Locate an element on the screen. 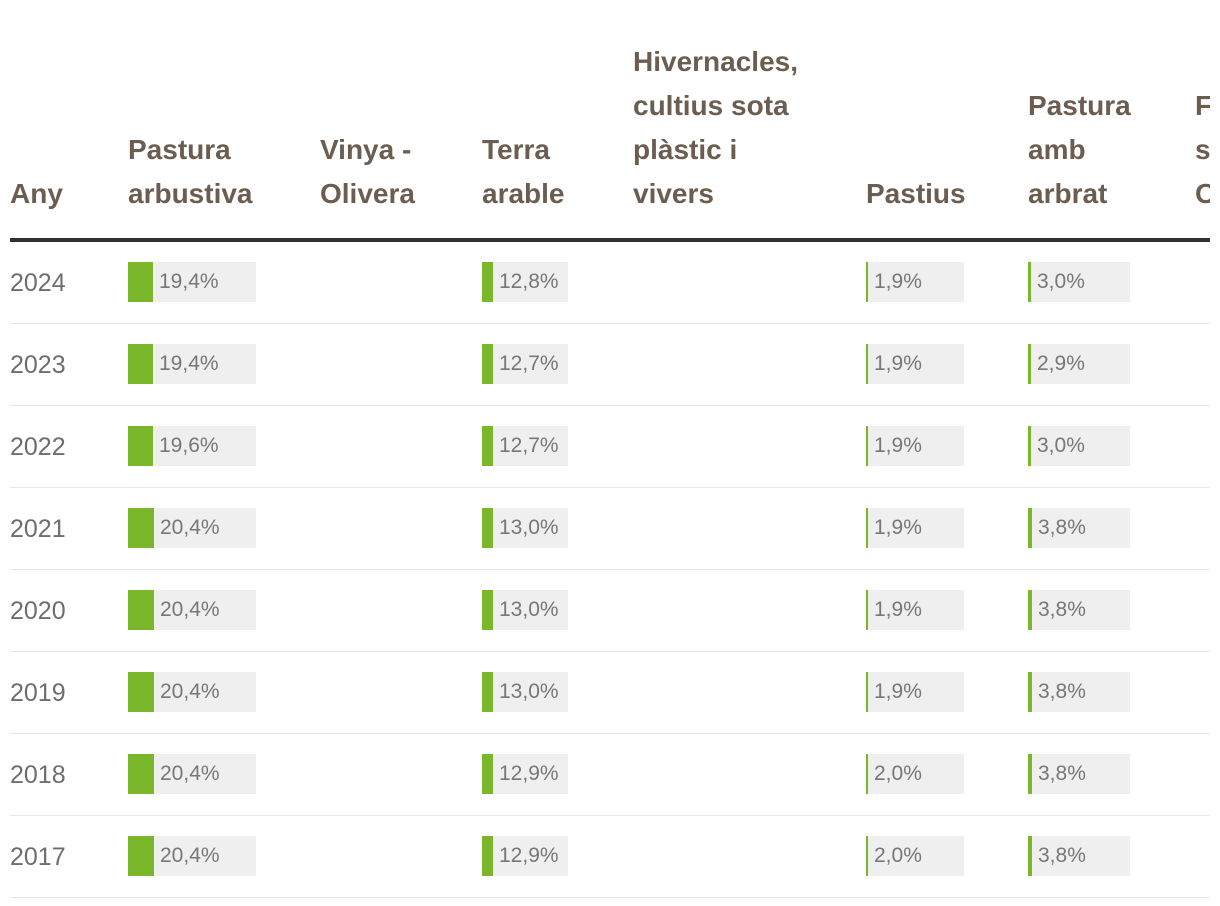  bar-value-label: 2,9% is located at coordinates (1061, 363).